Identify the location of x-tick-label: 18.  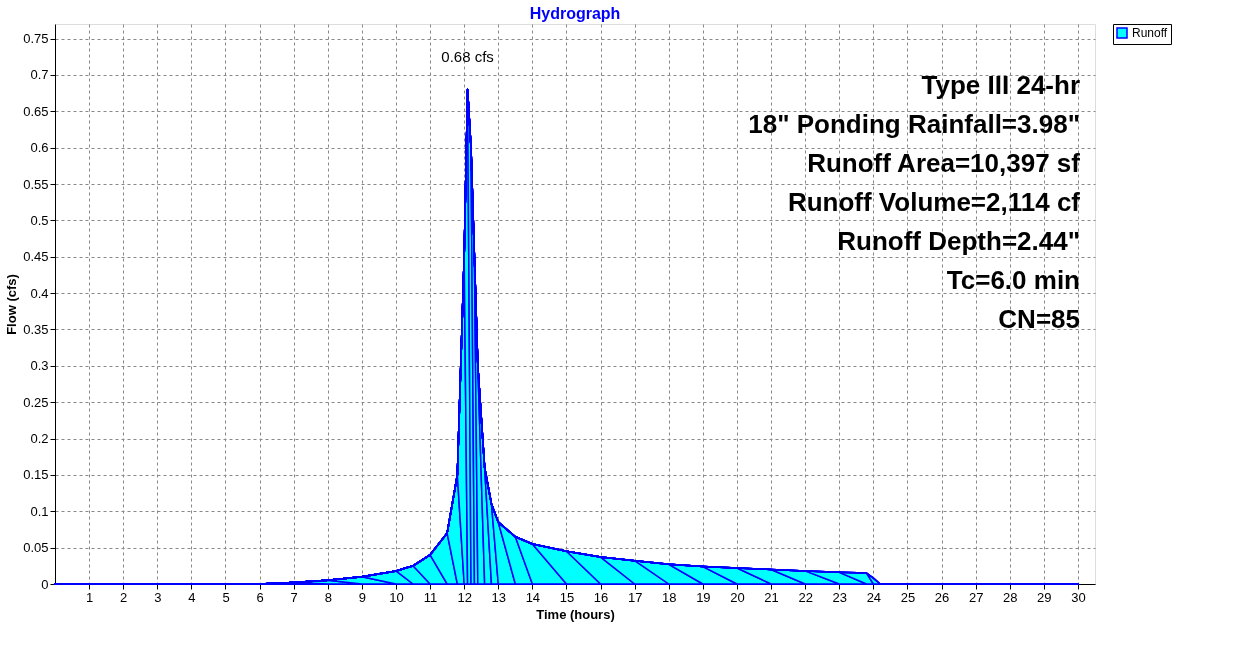
(669, 597).